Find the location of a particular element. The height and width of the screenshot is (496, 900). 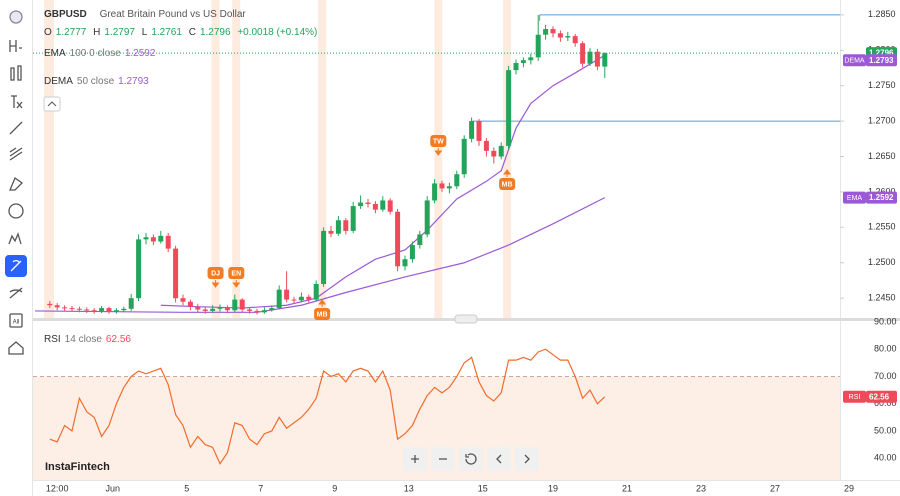

reset-button is located at coordinates (471, 459).